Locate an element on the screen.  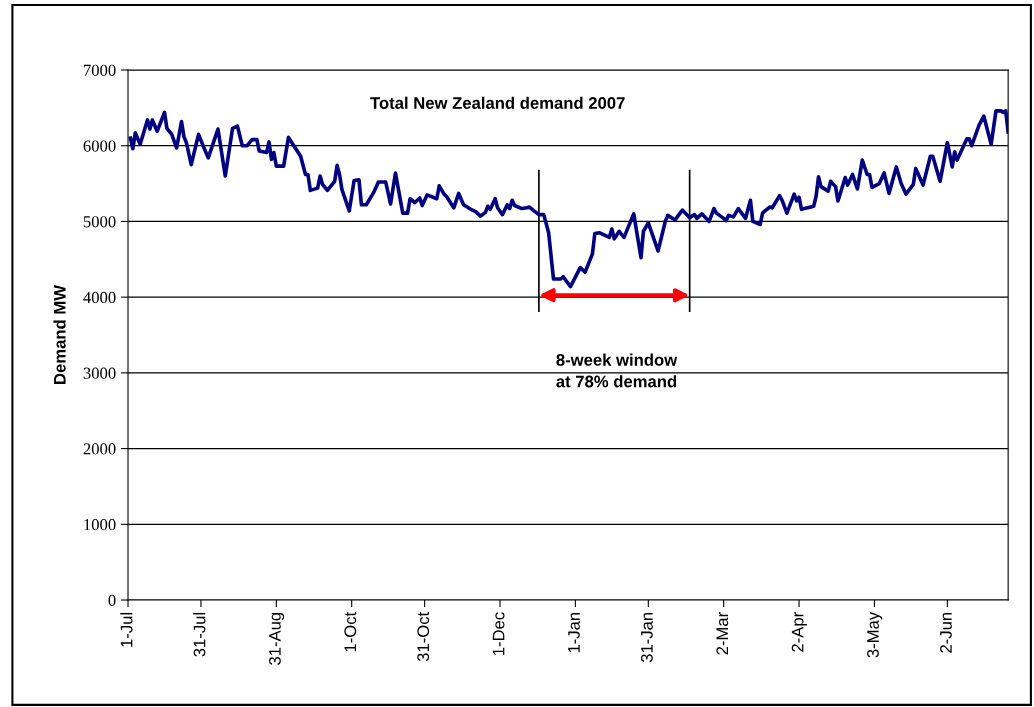
y-tick-label: 6000 is located at coordinates (99, 146).